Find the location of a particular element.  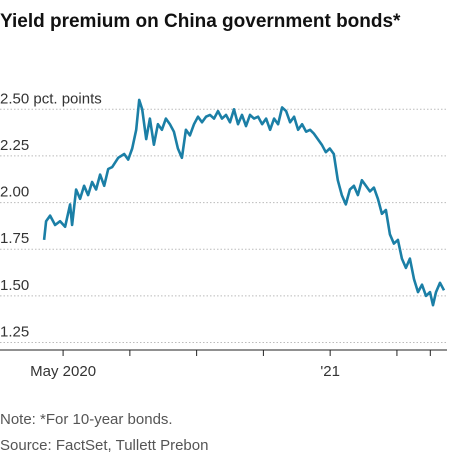

y-tick-label: 1.50 is located at coordinates (14, 285).